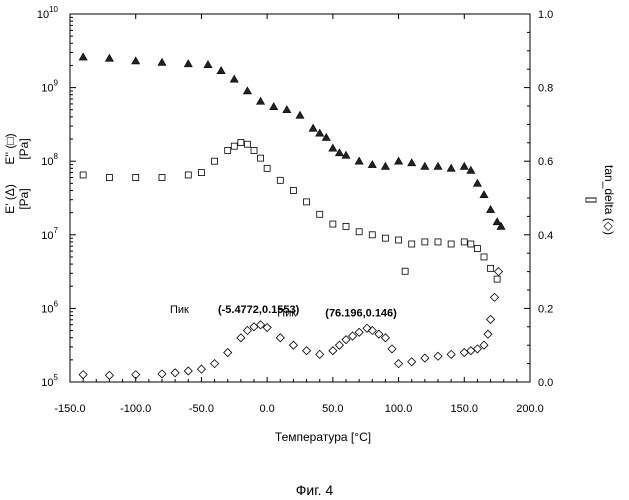 Image resolution: width=629 pixels, height=500 pixels. What do you see at coordinates (69, 409) in the screenshot?
I see `x-tick-label: -150.0` at bounding box center [69, 409].